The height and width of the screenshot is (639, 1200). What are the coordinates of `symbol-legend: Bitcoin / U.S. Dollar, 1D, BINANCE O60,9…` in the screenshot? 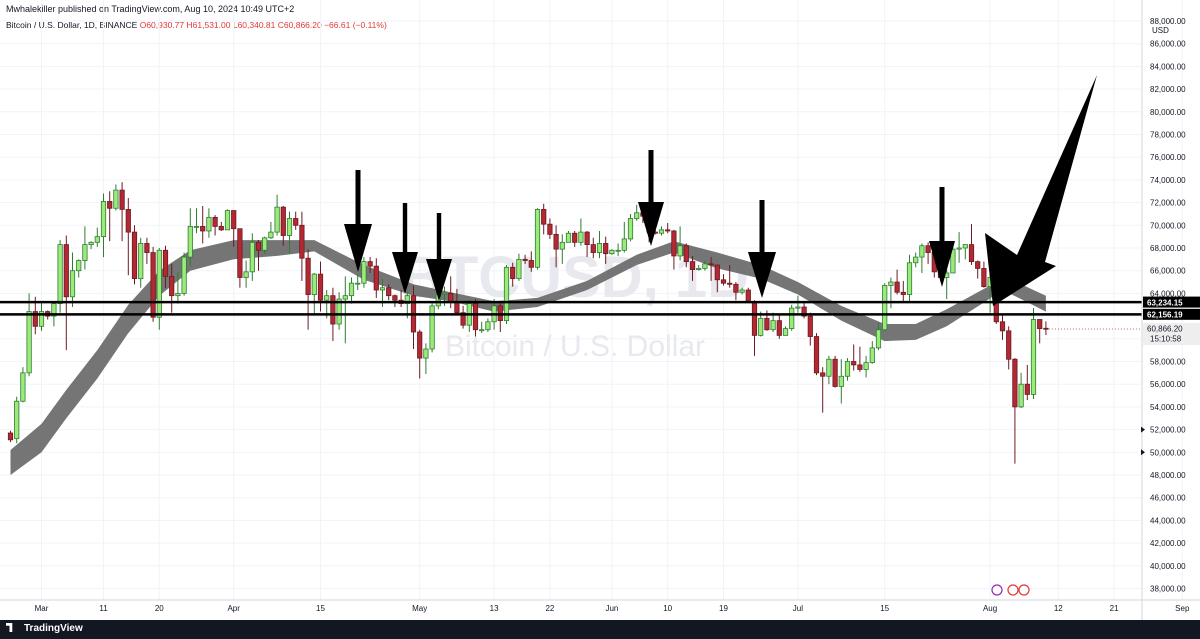 It's located at (196, 25).